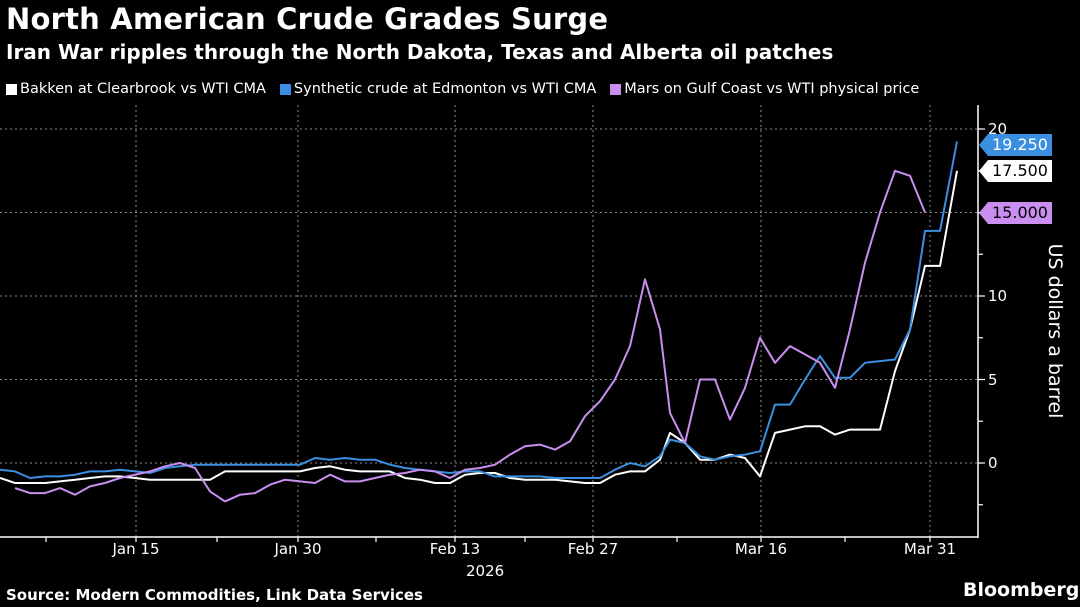  Describe the element at coordinates (998, 129) in the screenshot. I see `y-tick-label: 20` at that location.